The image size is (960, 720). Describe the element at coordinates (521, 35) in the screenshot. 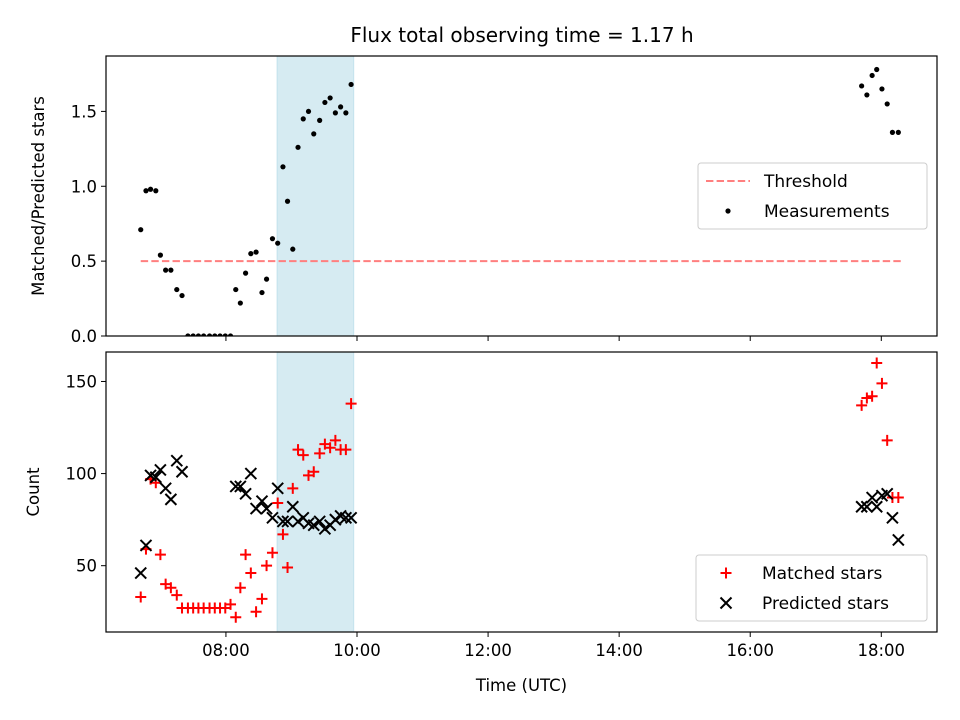

I see `chart-title: Flux total observing time = 1.17 h` at that location.